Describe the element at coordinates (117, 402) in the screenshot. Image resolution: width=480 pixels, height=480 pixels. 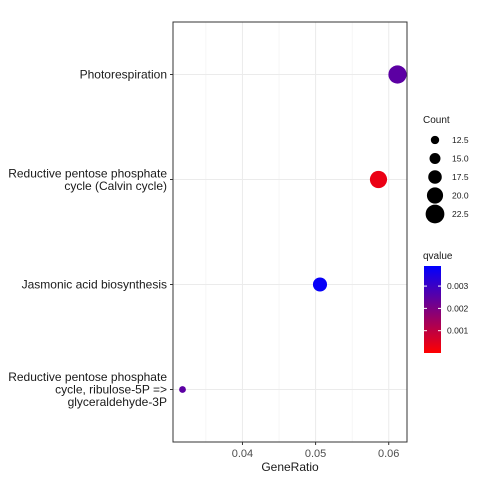
I see `y-tick-label: glyceraldehyde-3P` at that location.